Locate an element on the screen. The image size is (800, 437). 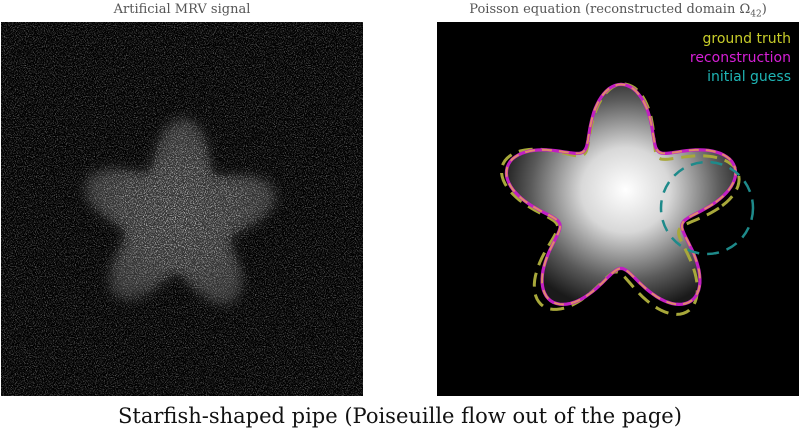
legend-item-reconstruction: reconstruction is located at coordinates (740, 58).